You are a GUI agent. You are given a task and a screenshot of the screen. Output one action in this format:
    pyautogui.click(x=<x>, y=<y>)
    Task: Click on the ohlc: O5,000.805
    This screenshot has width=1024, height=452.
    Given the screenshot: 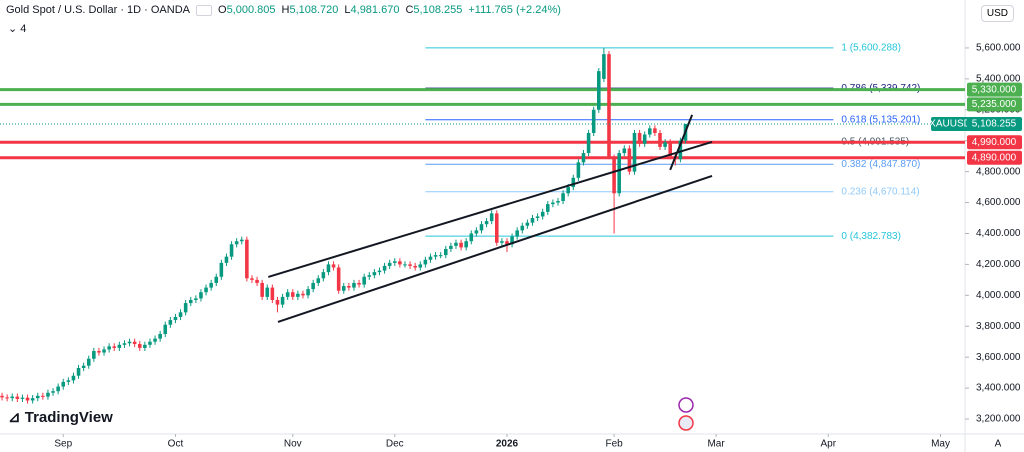 What is the action you would take?
    pyautogui.click(x=247, y=10)
    